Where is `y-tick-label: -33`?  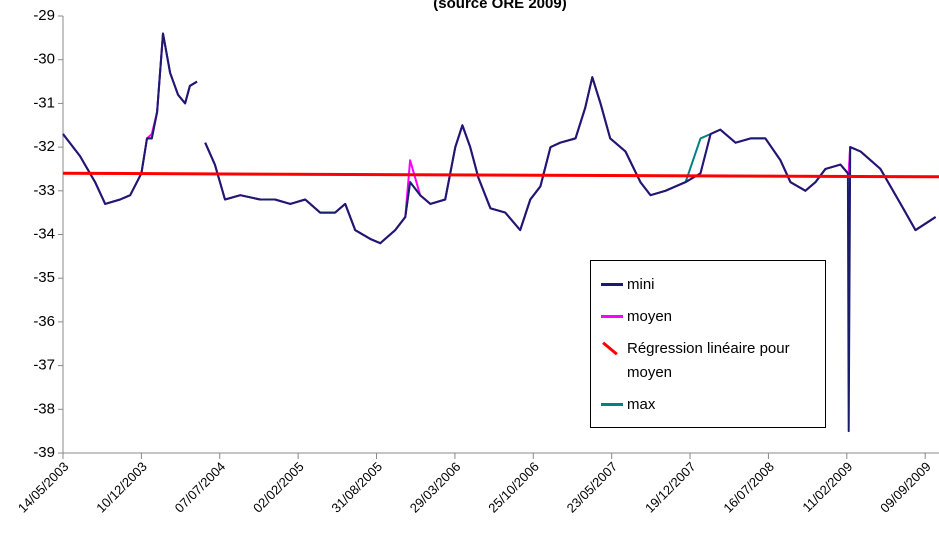 y-tick-label: -33 is located at coordinates (44, 190).